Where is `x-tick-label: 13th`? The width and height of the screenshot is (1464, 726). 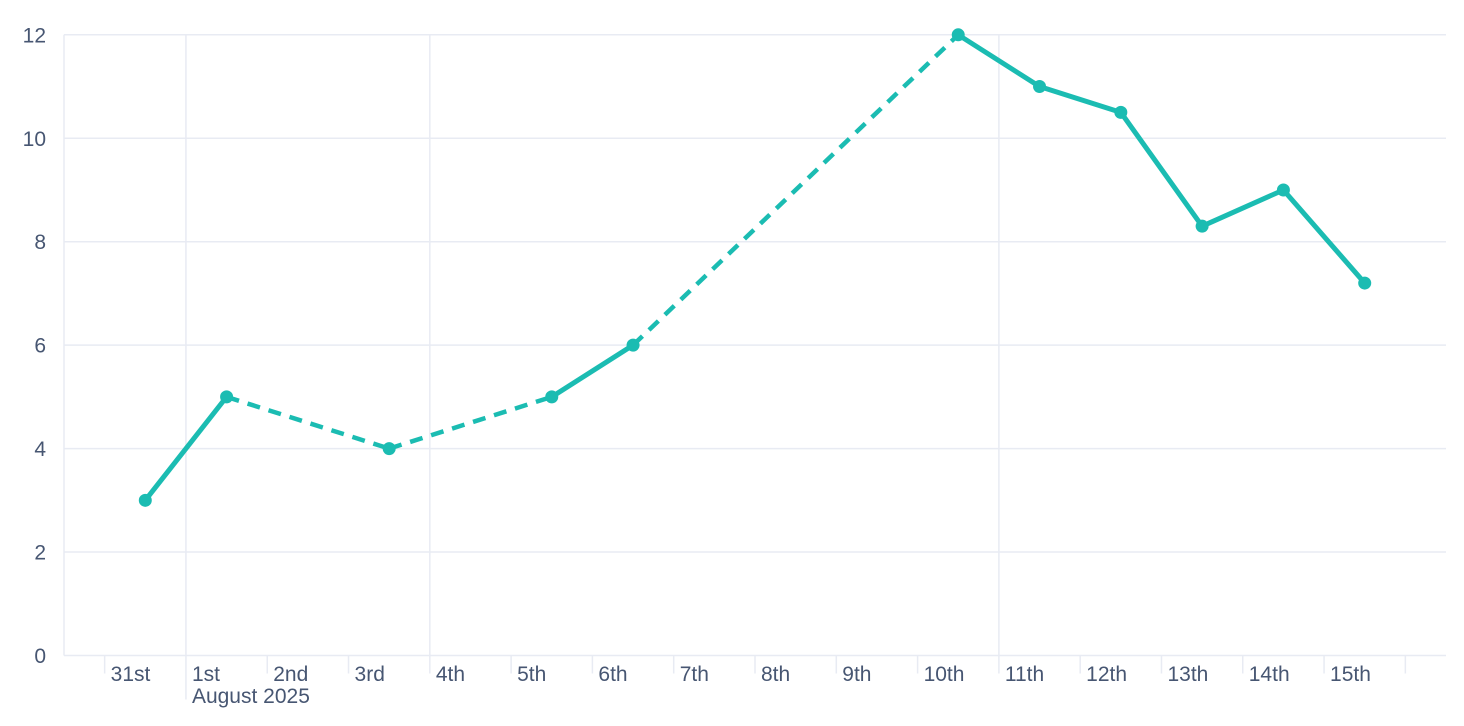
x-tick-label: 13th is located at coordinates (1187, 674).